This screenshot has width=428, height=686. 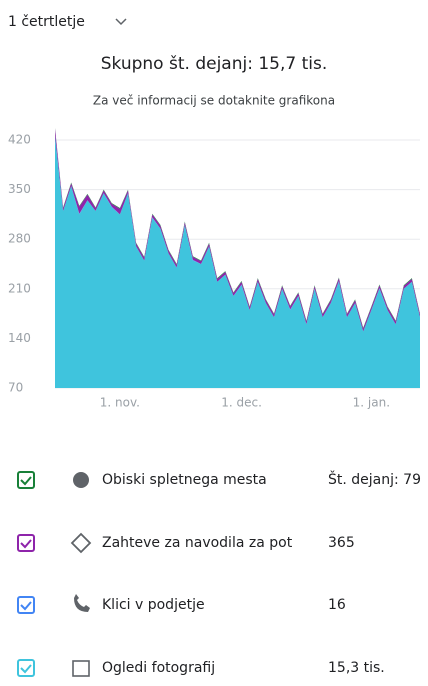 What do you see at coordinates (341, 543) in the screenshot?
I see `series-total: 365` at bounding box center [341, 543].